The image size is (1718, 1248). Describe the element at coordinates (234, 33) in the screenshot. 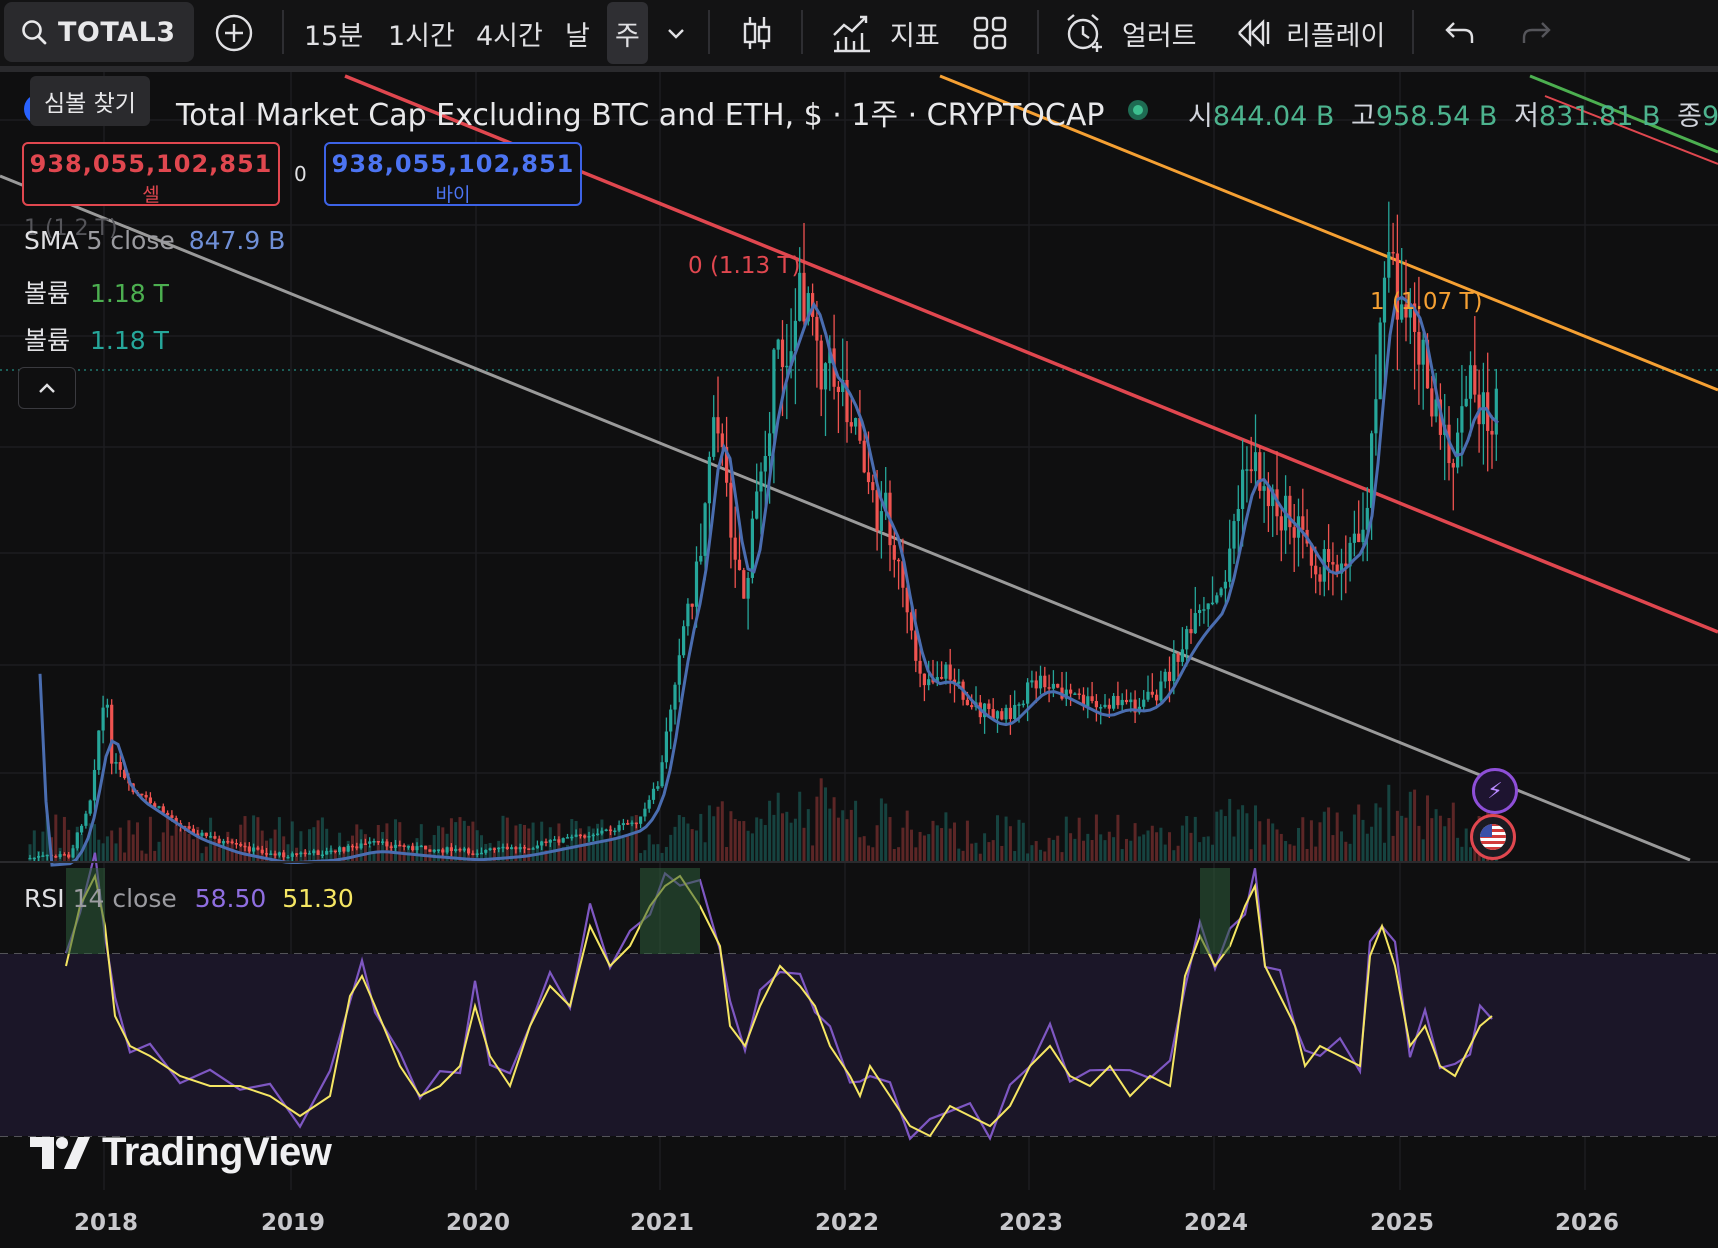

I see `add-symbol-button` at that location.